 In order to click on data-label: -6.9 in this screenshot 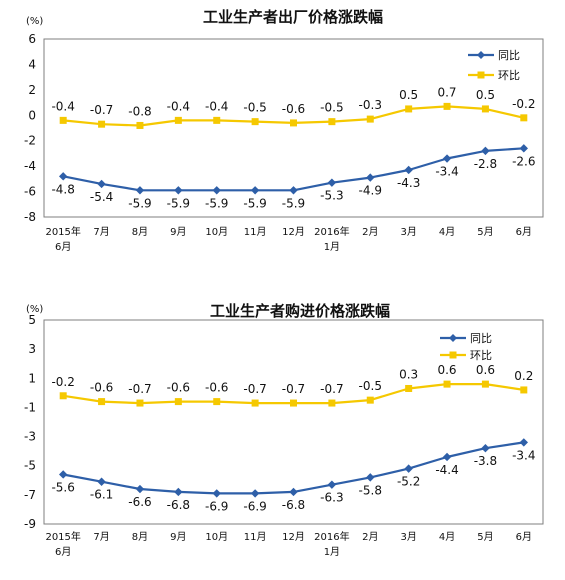, I will do `click(254, 506)`.